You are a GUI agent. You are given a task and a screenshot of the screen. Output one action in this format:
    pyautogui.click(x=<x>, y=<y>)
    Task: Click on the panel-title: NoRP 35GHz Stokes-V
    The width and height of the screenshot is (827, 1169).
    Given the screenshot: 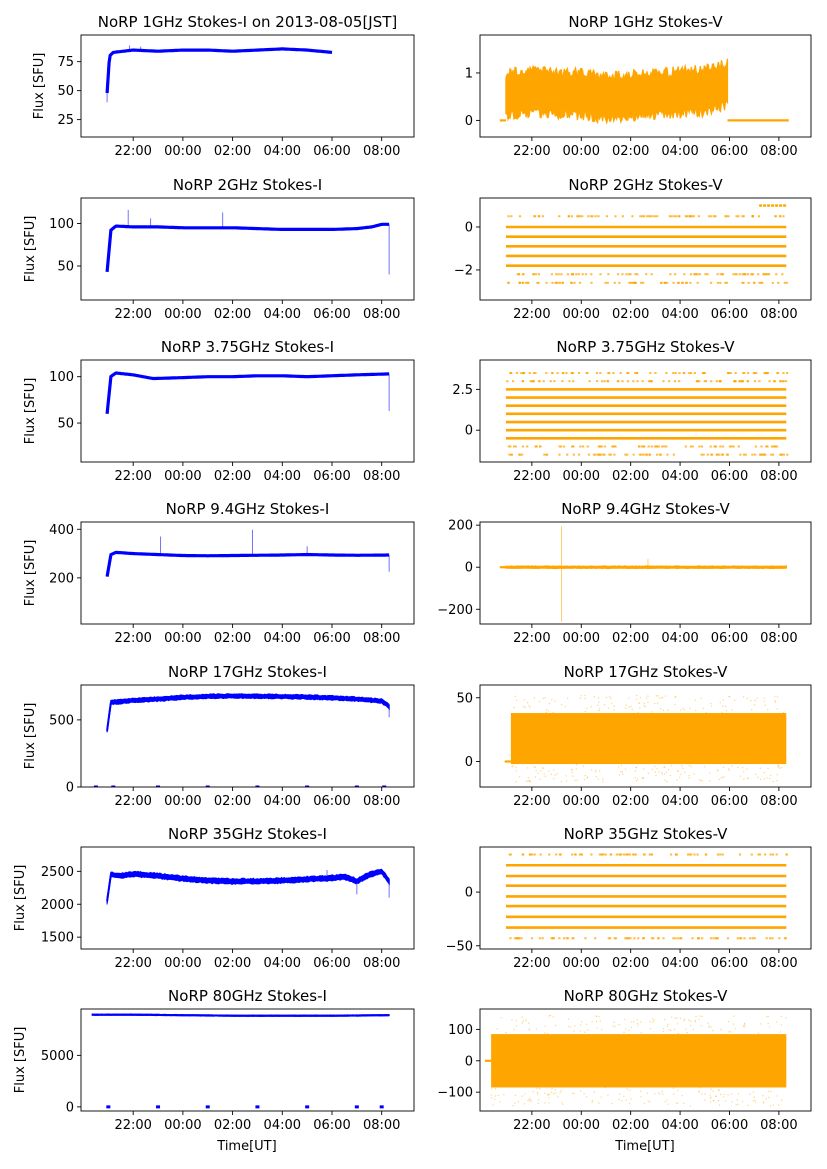 What is the action you would take?
    pyautogui.click(x=646, y=834)
    